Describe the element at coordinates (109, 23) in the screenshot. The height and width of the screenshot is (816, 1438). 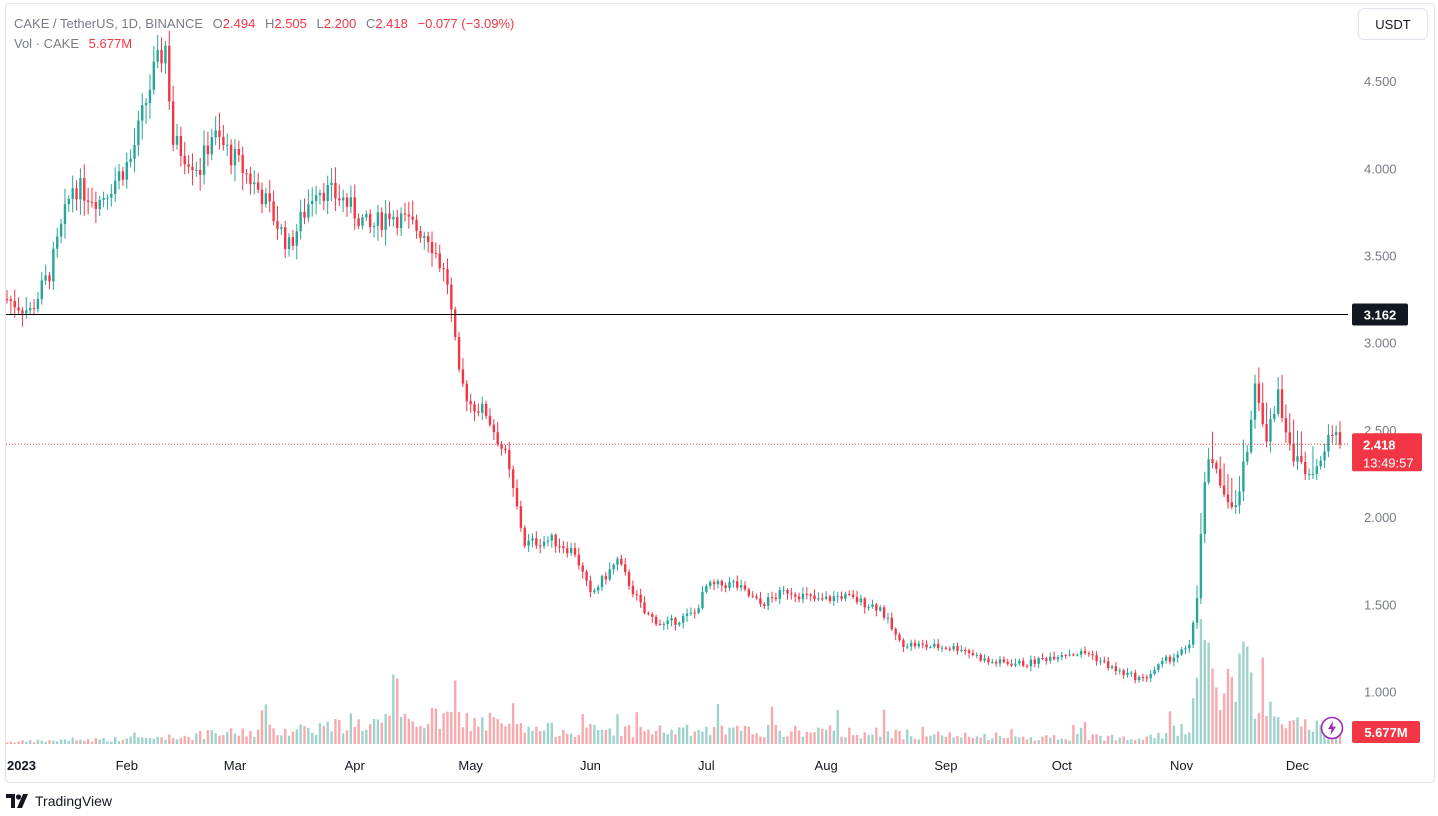
I see `symbol-title: CAKE / TetherUS, 1D, BINANCE` at that location.